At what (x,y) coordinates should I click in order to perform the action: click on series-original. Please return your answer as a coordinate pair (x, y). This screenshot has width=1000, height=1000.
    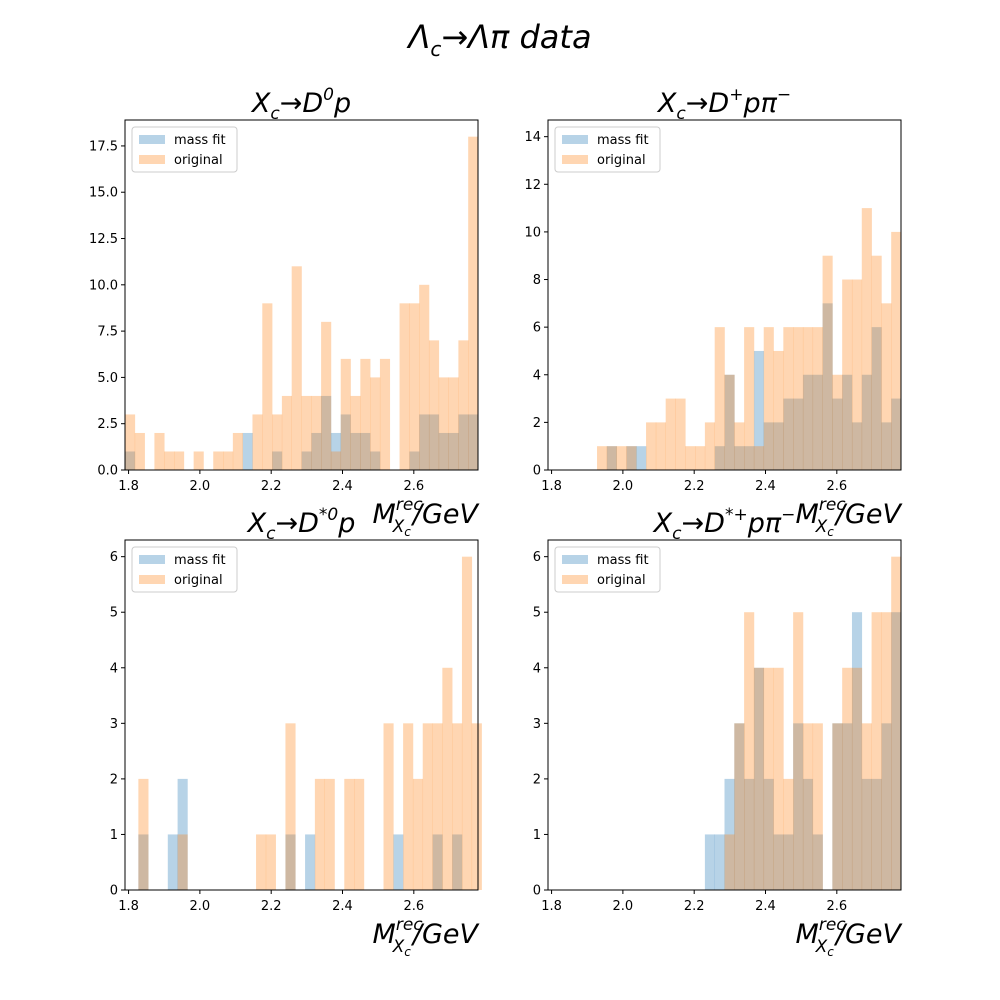
    Looking at the image, I should click on (310, 723).